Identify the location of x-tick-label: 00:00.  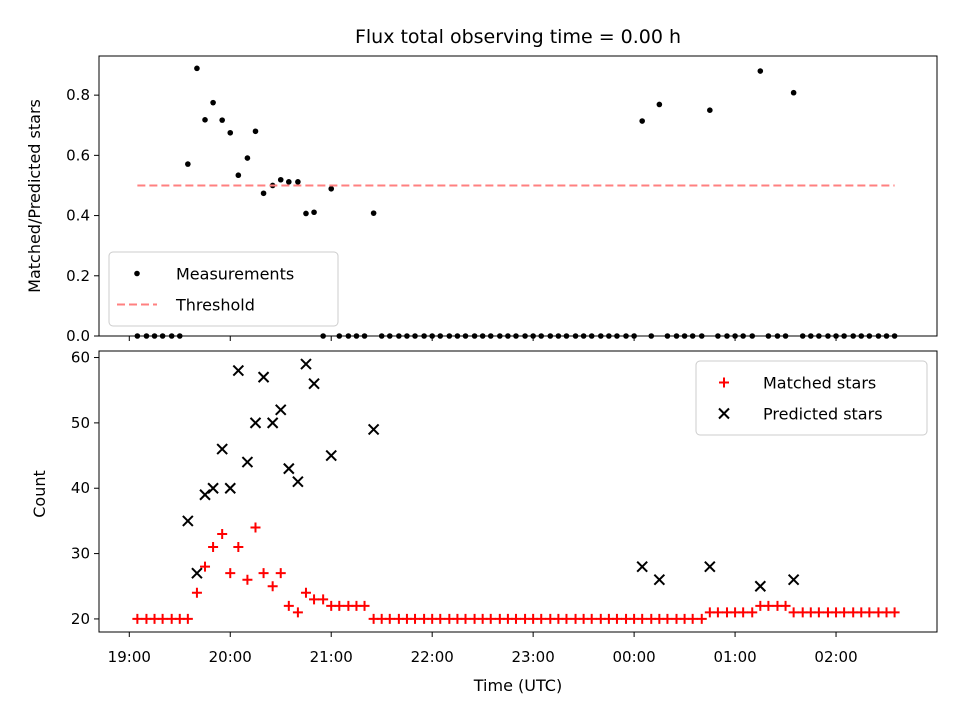
(633, 657).